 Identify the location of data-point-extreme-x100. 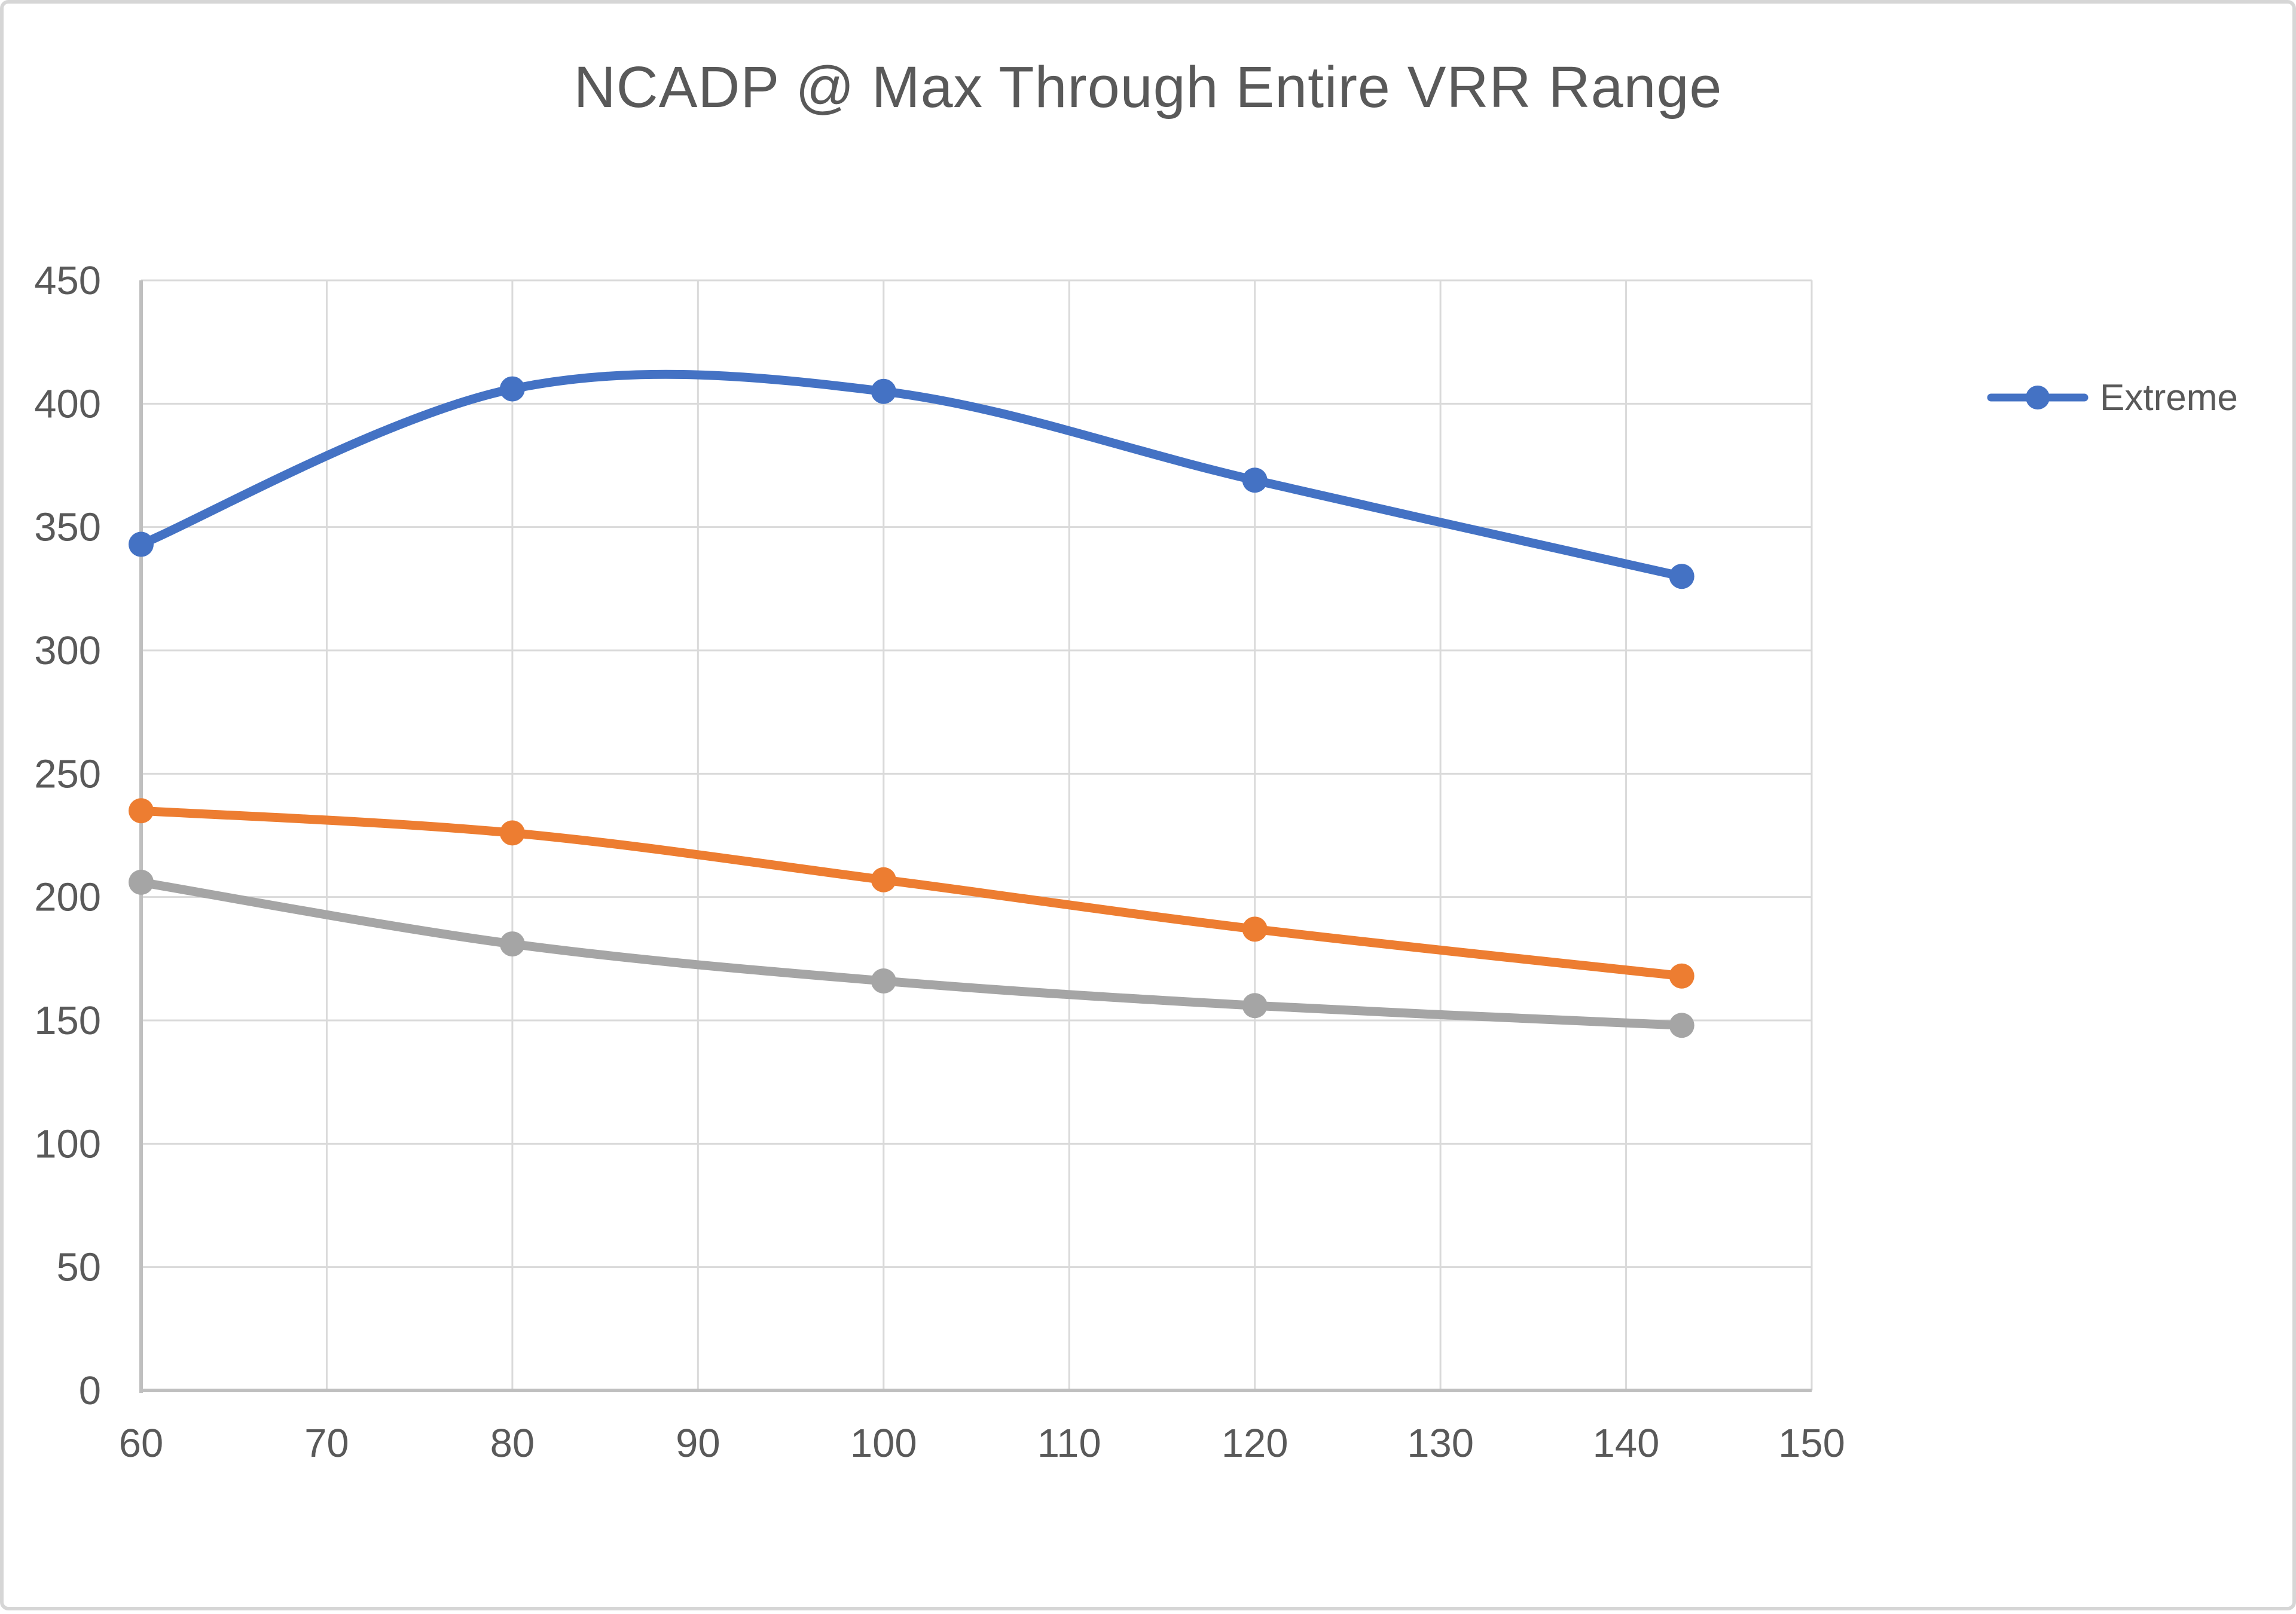
(883, 391).